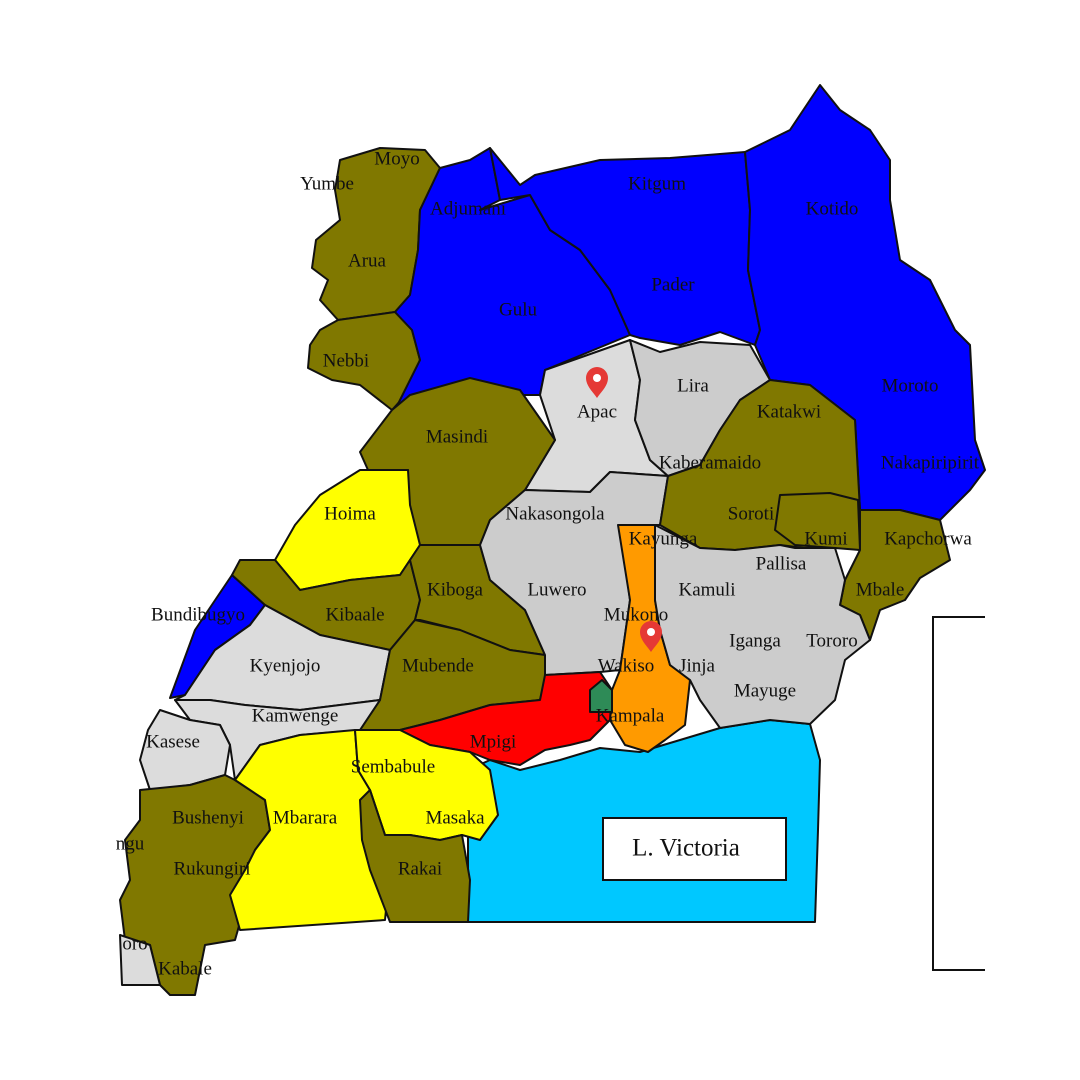 Image resolution: width=1080 pixels, height=1080 pixels. I want to click on label-nakasongola: Nakasongola, so click(555, 513).